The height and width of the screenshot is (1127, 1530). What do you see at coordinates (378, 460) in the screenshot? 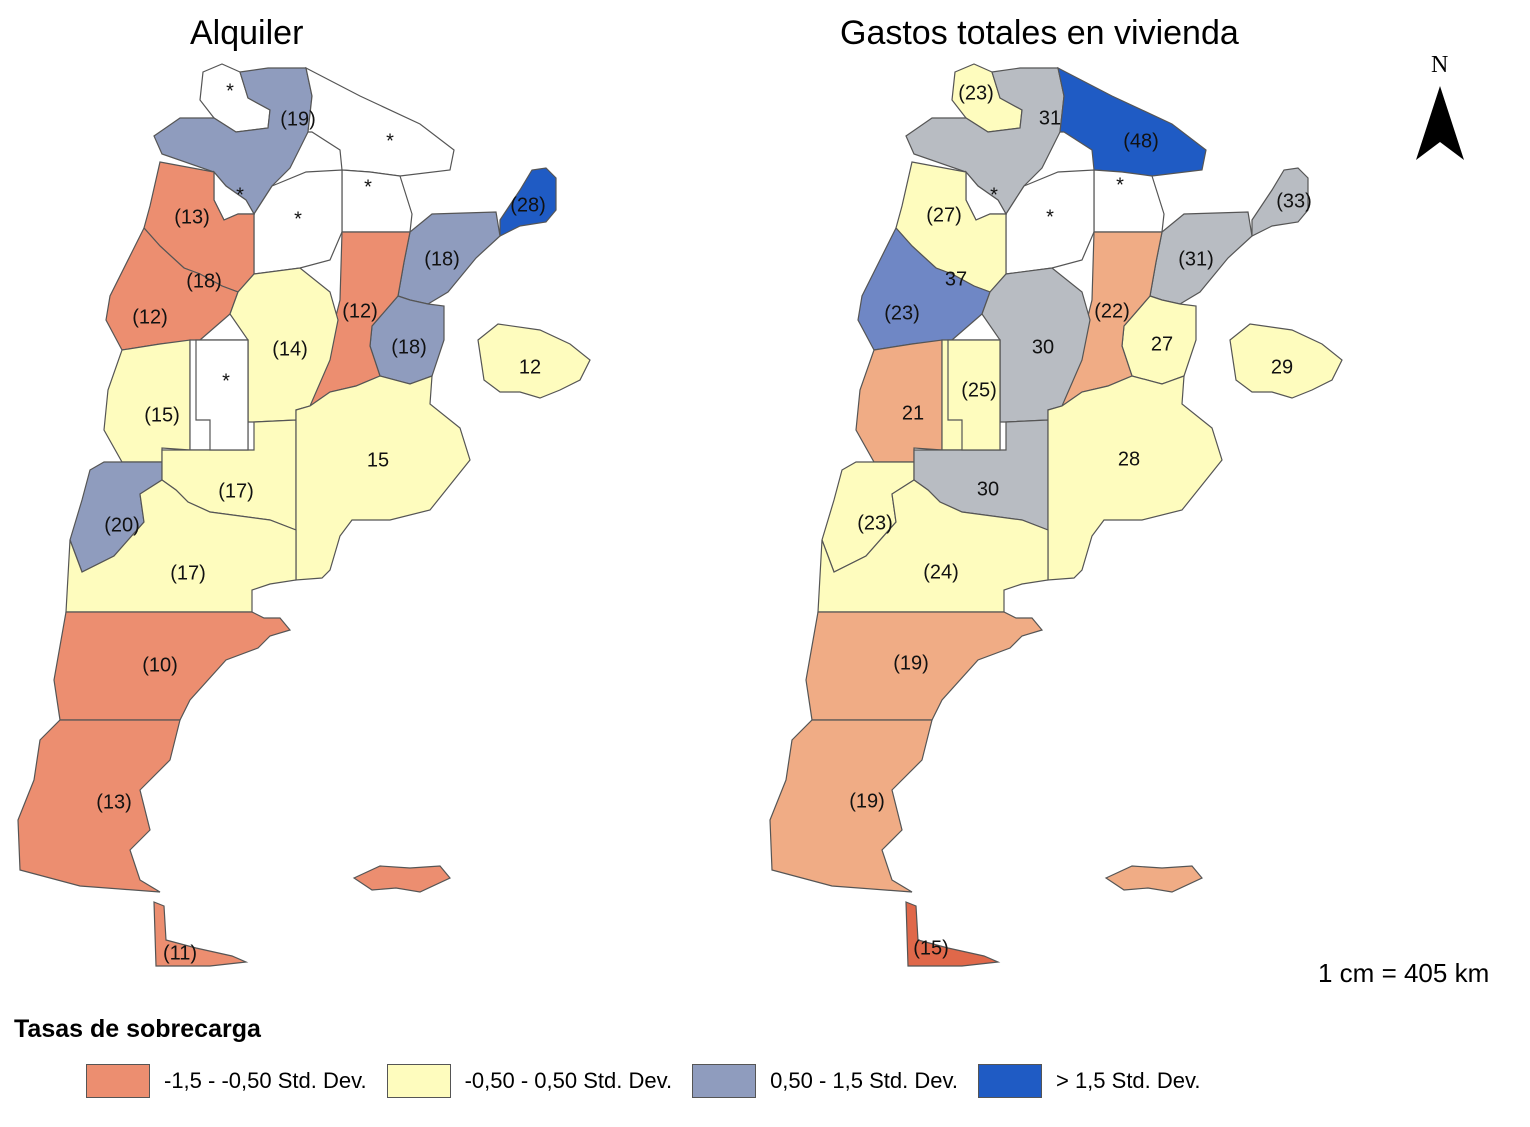
I see `province-value-label: 15` at bounding box center [378, 460].